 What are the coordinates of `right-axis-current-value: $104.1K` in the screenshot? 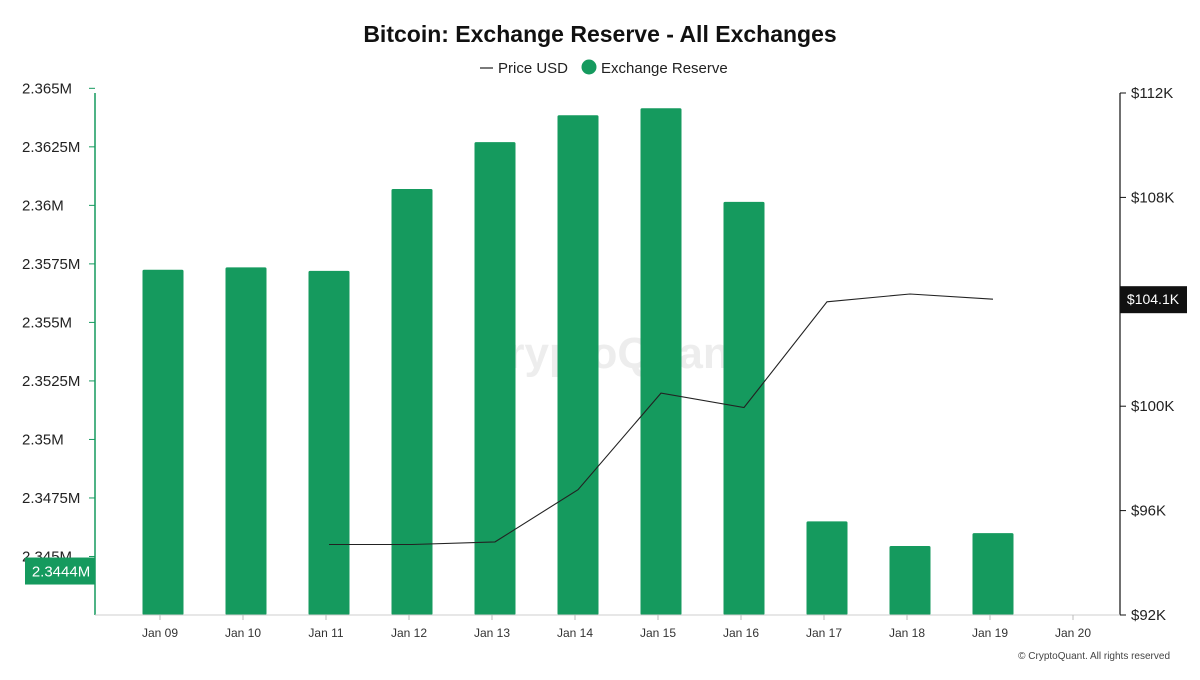 It's located at (1153, 300).